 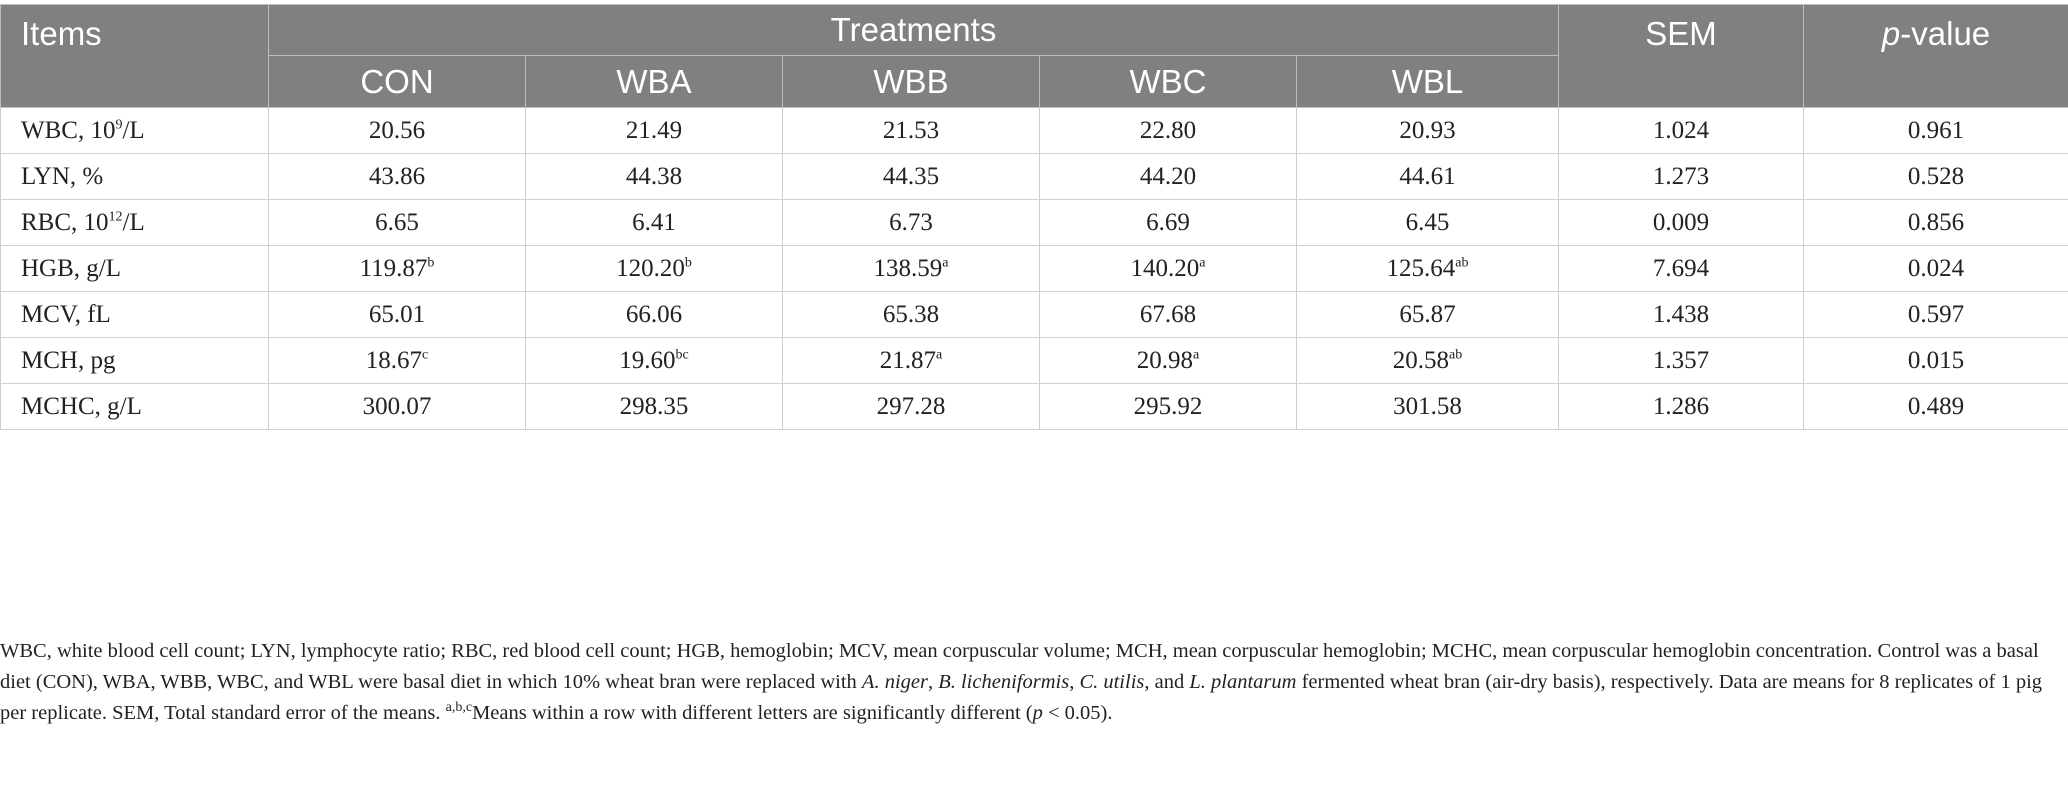 What do you see at coordinates (654, 268) in the screenshot?
I see `value-cell: 120.20b` at bounding box center [654, 268].